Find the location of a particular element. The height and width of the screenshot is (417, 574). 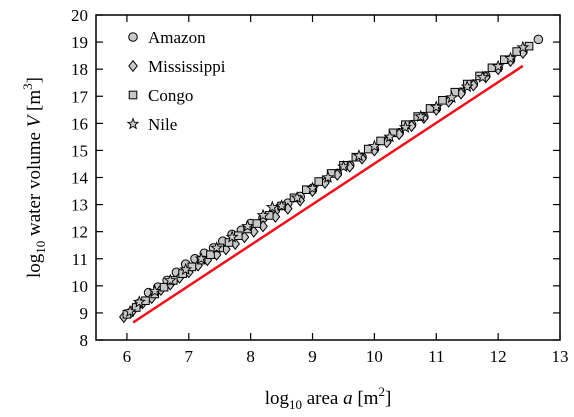

legend-marker-nile is located at coordinates (133, 123).